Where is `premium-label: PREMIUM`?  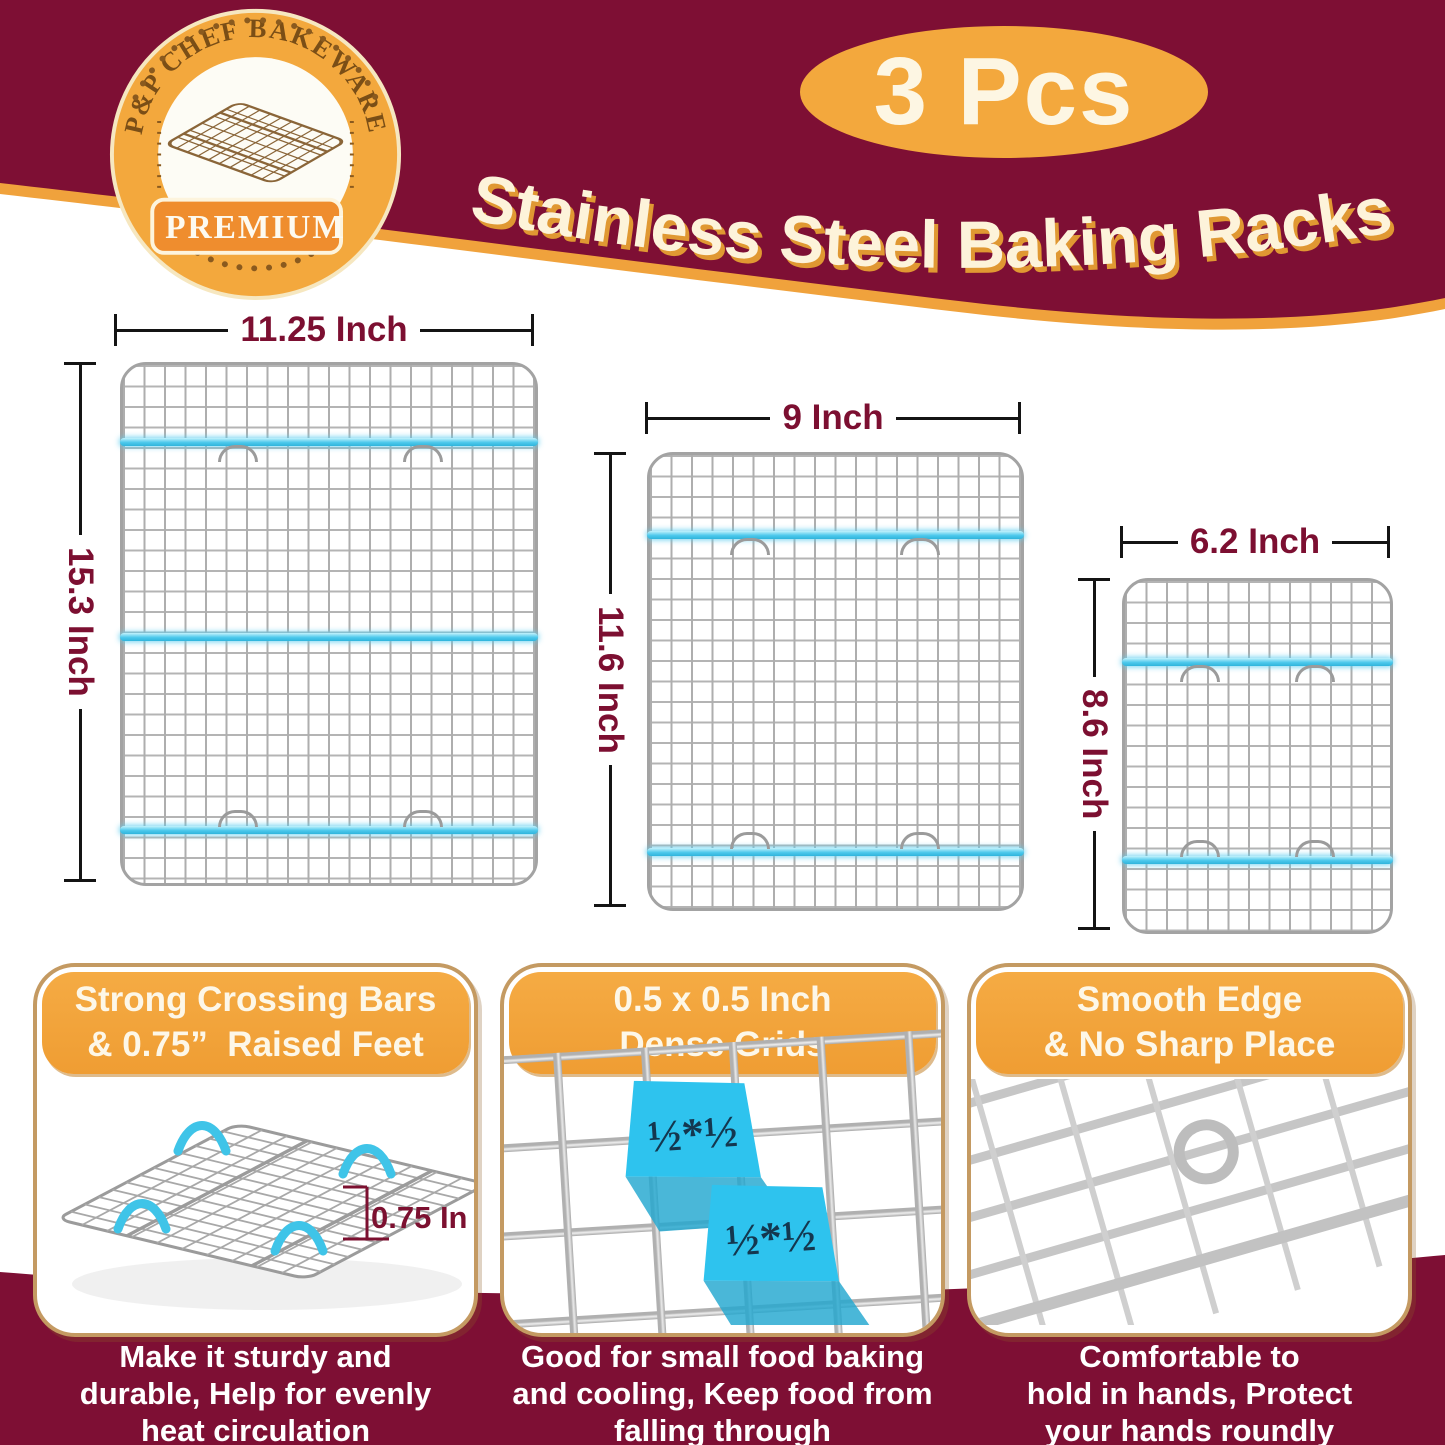
premium-label: PREMIUM is located at coordinates (255, 227).